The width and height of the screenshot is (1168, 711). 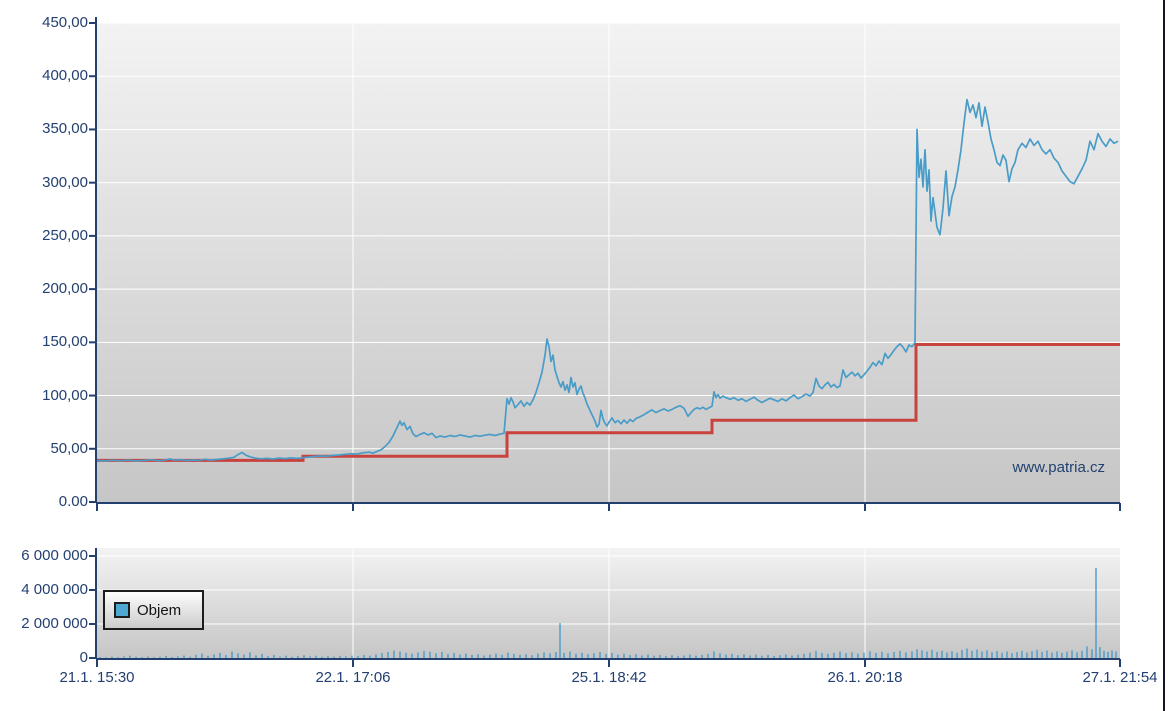 What do you see at coordinates (159, 610) in the screenshot?
I see `volume-legend-label: Objem` at bounding box center [159, 610].